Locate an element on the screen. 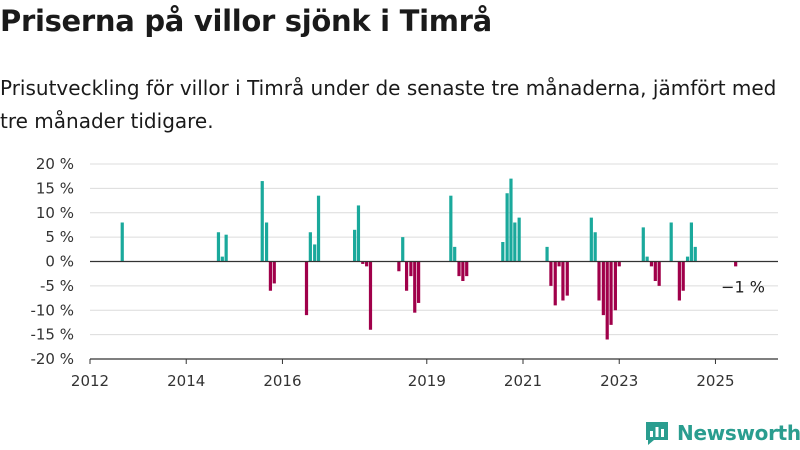  x-tick-label: 2014 is located at coordinates (186, 381).